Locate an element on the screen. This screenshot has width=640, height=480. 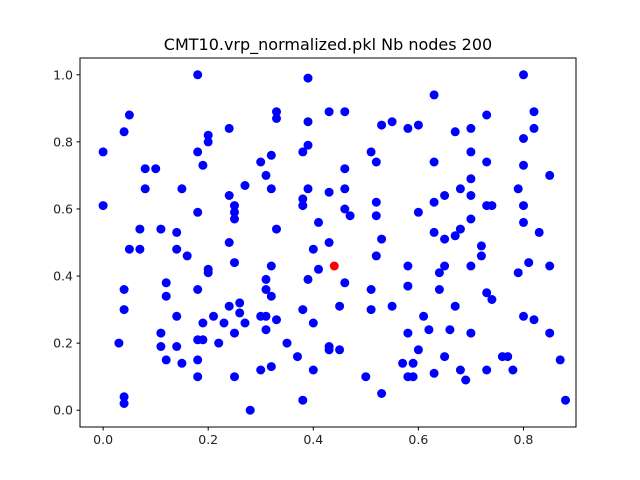
y-tick-label: 0.4 is located at coordinates (63, 276).